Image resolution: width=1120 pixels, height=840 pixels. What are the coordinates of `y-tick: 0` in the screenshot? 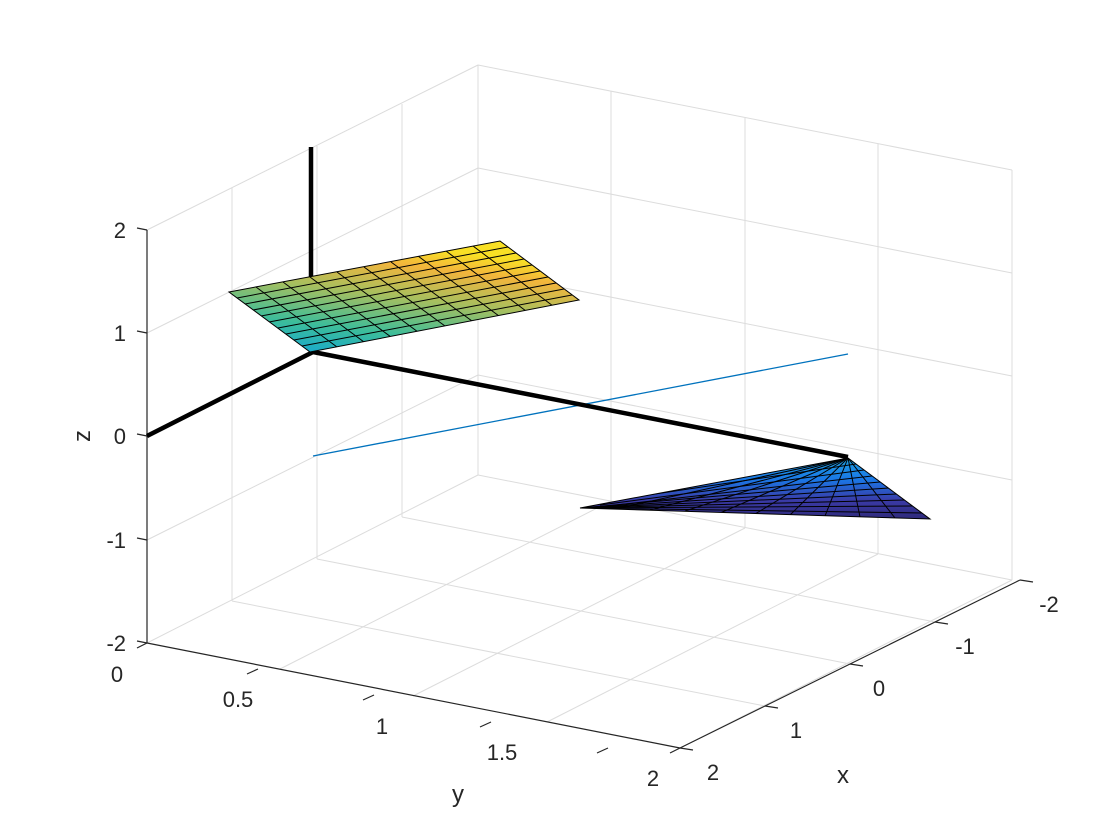 It's located at (117, 674).